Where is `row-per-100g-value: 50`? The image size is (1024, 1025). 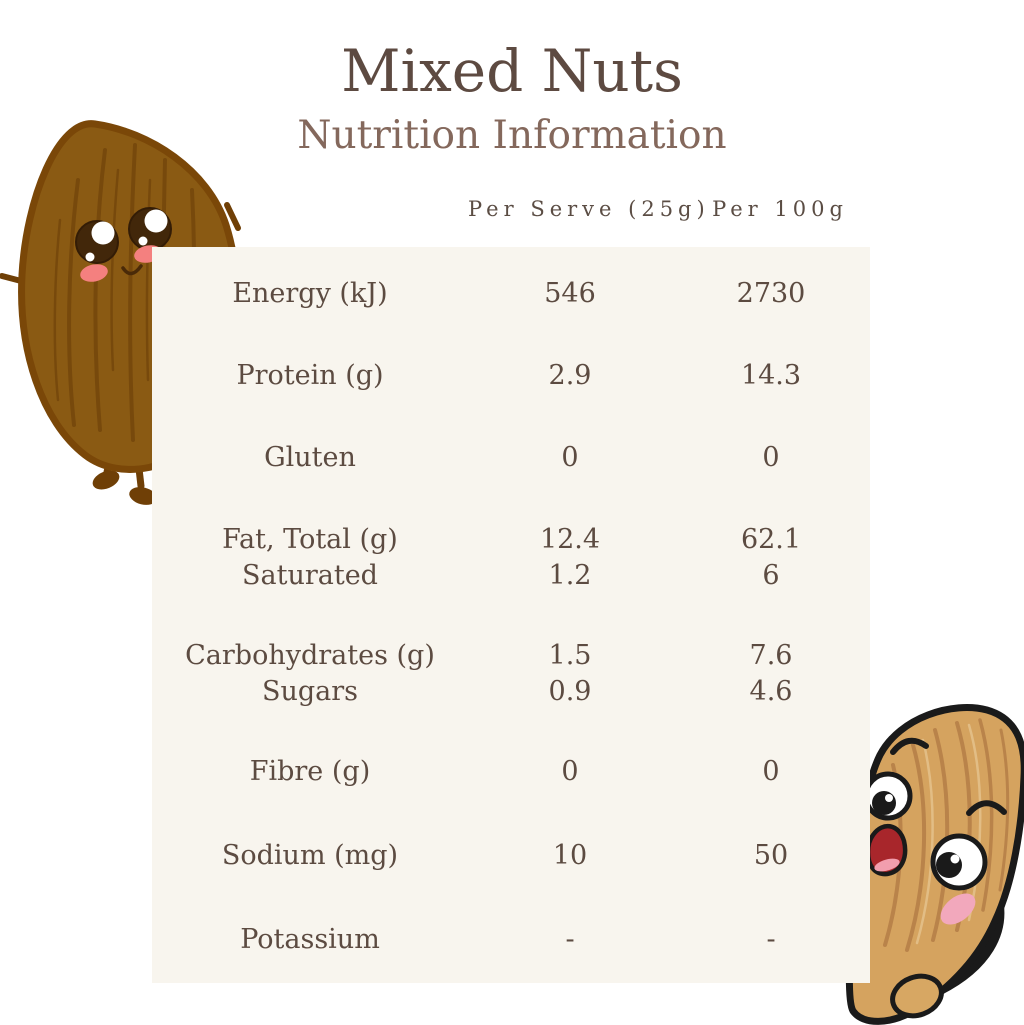
row-per-100g-value: 50 is located at coordinates (771, 855).